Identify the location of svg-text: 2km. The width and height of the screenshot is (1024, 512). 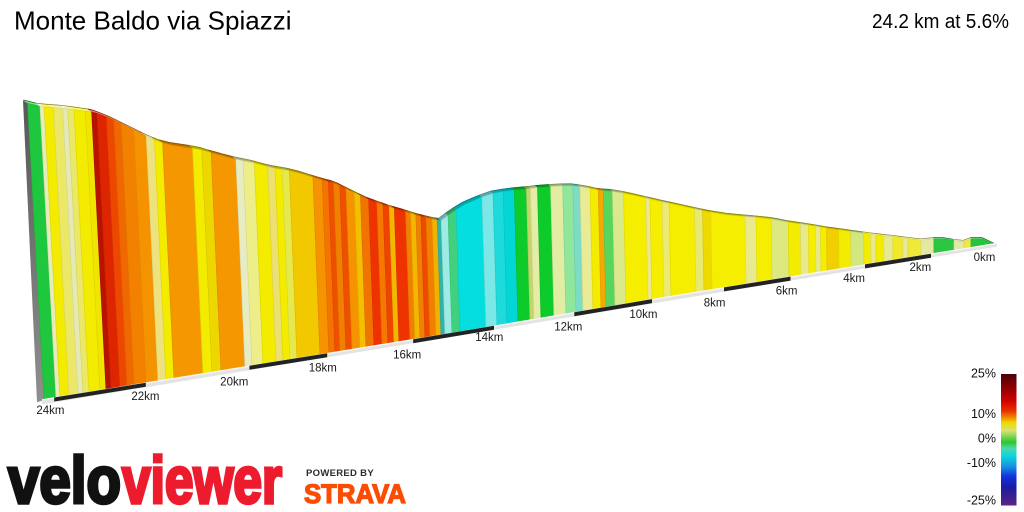
(920, 268).